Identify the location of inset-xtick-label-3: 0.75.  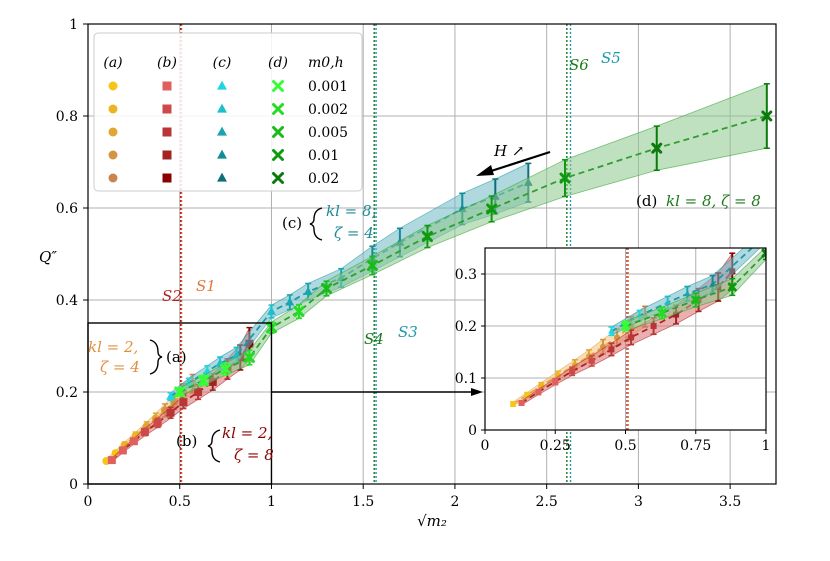
(695, 446).